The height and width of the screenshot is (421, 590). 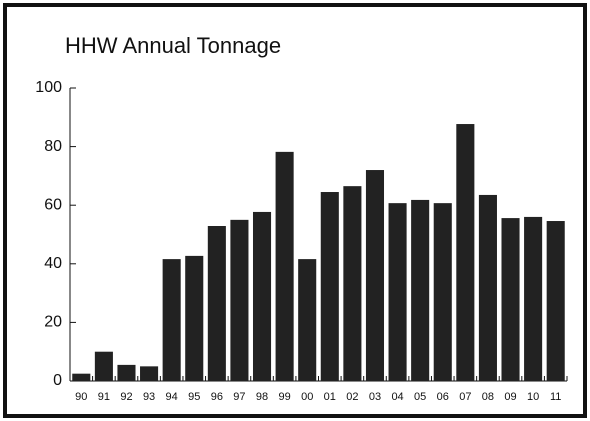 What do you see at coordinates (48, 87) in the screenshot?
I see `y-tick-label: 100` at bounding box center [48, 87].